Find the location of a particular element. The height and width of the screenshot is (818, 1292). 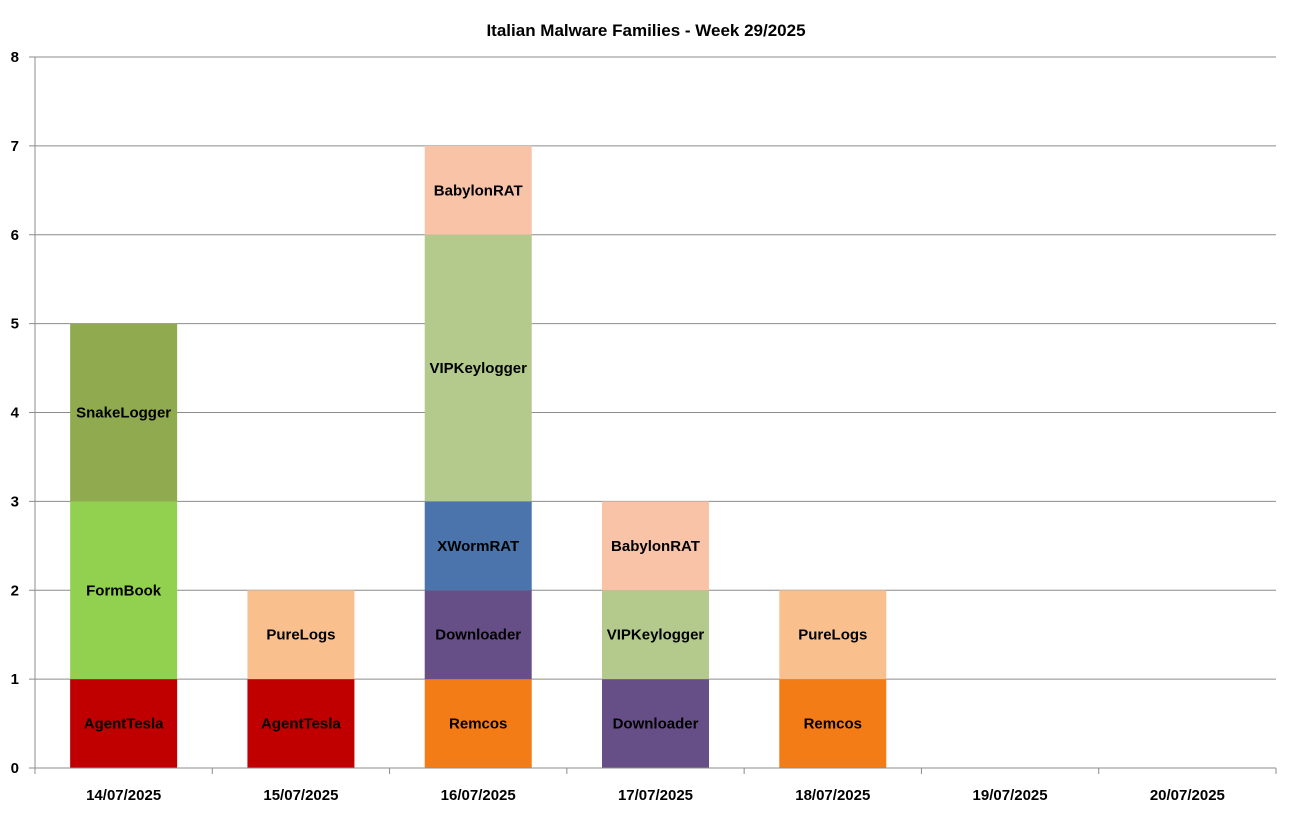

segment-label: SnakeLogger is located at coordinates (123, 413).